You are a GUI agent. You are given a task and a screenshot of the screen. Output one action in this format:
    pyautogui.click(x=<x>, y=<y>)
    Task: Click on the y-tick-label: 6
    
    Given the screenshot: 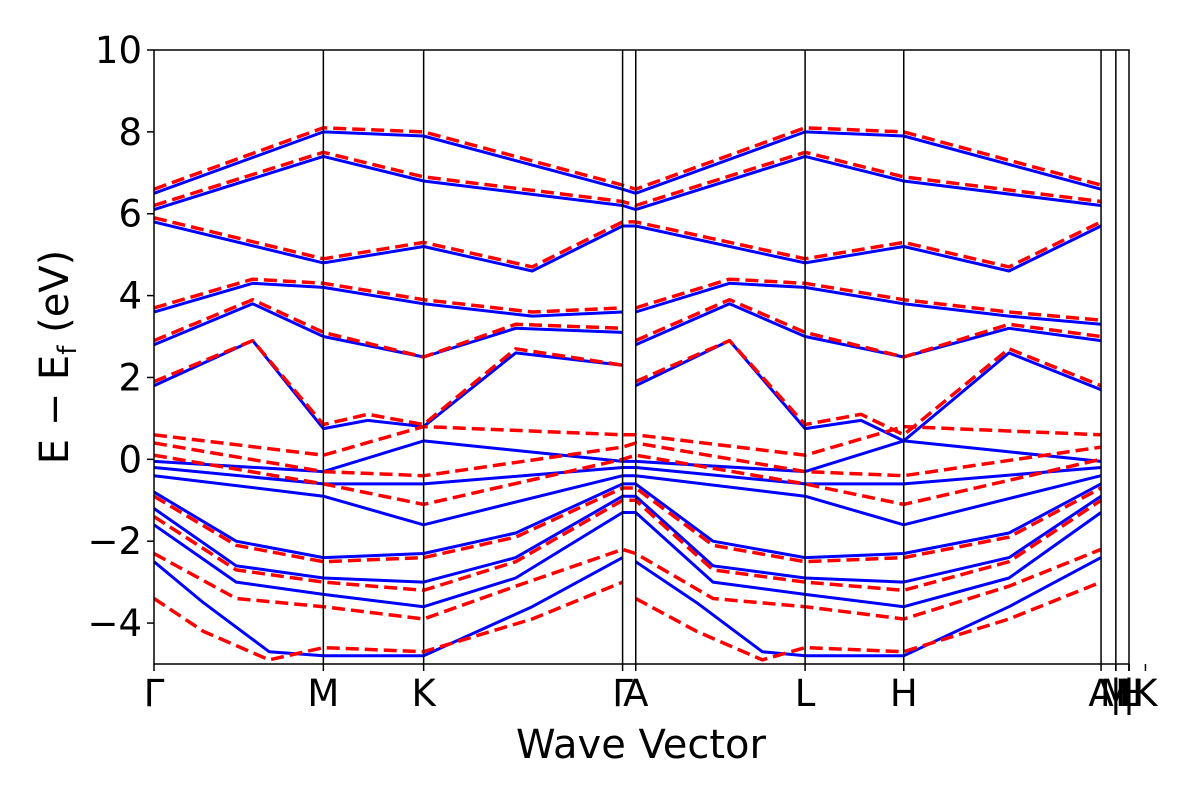 What is the action you would take?
    pyautogui.click(x=130, y=214)
    